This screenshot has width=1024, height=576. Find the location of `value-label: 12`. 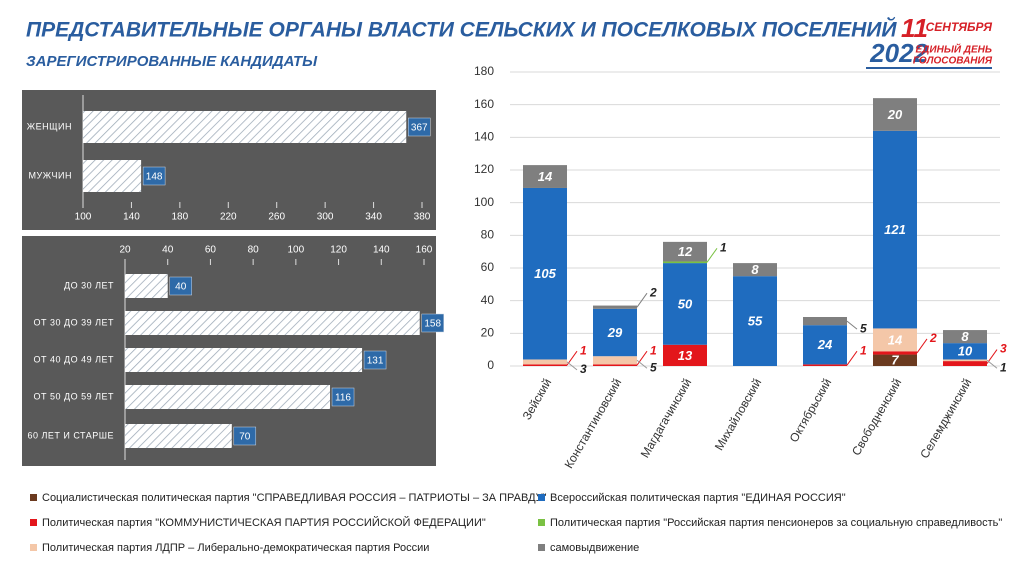

value-label: 12 is located at coordinates (685, 251).